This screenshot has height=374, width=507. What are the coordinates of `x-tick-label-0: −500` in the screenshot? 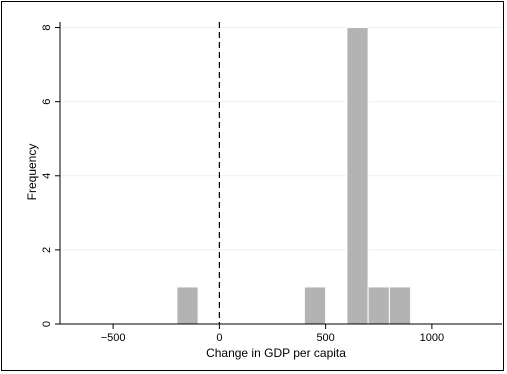 It's located at (113, 338).